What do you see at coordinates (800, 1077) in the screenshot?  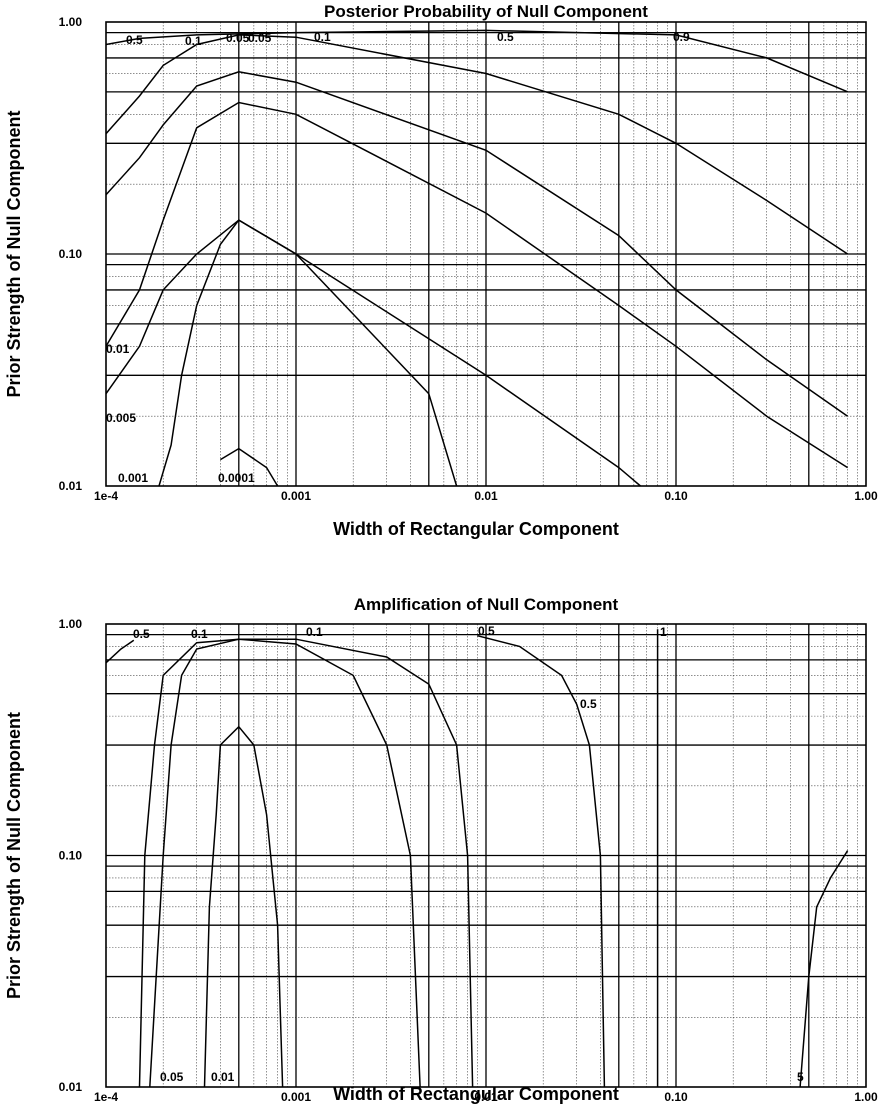 I see `contour-label: 5` at bounding box center [800, 1077].